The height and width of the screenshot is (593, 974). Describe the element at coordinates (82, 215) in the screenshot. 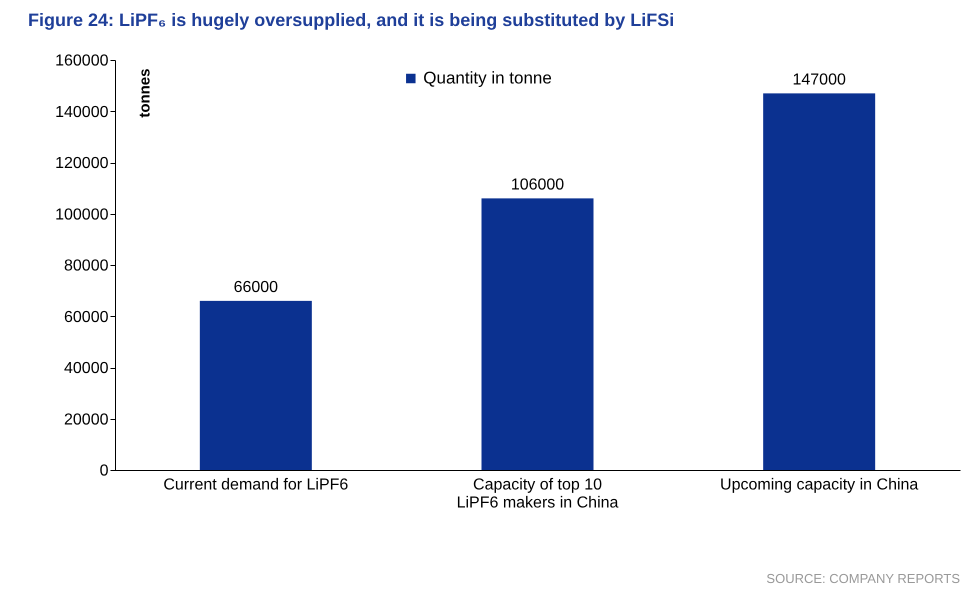

I see `y-tick-label: 100000` at that location.